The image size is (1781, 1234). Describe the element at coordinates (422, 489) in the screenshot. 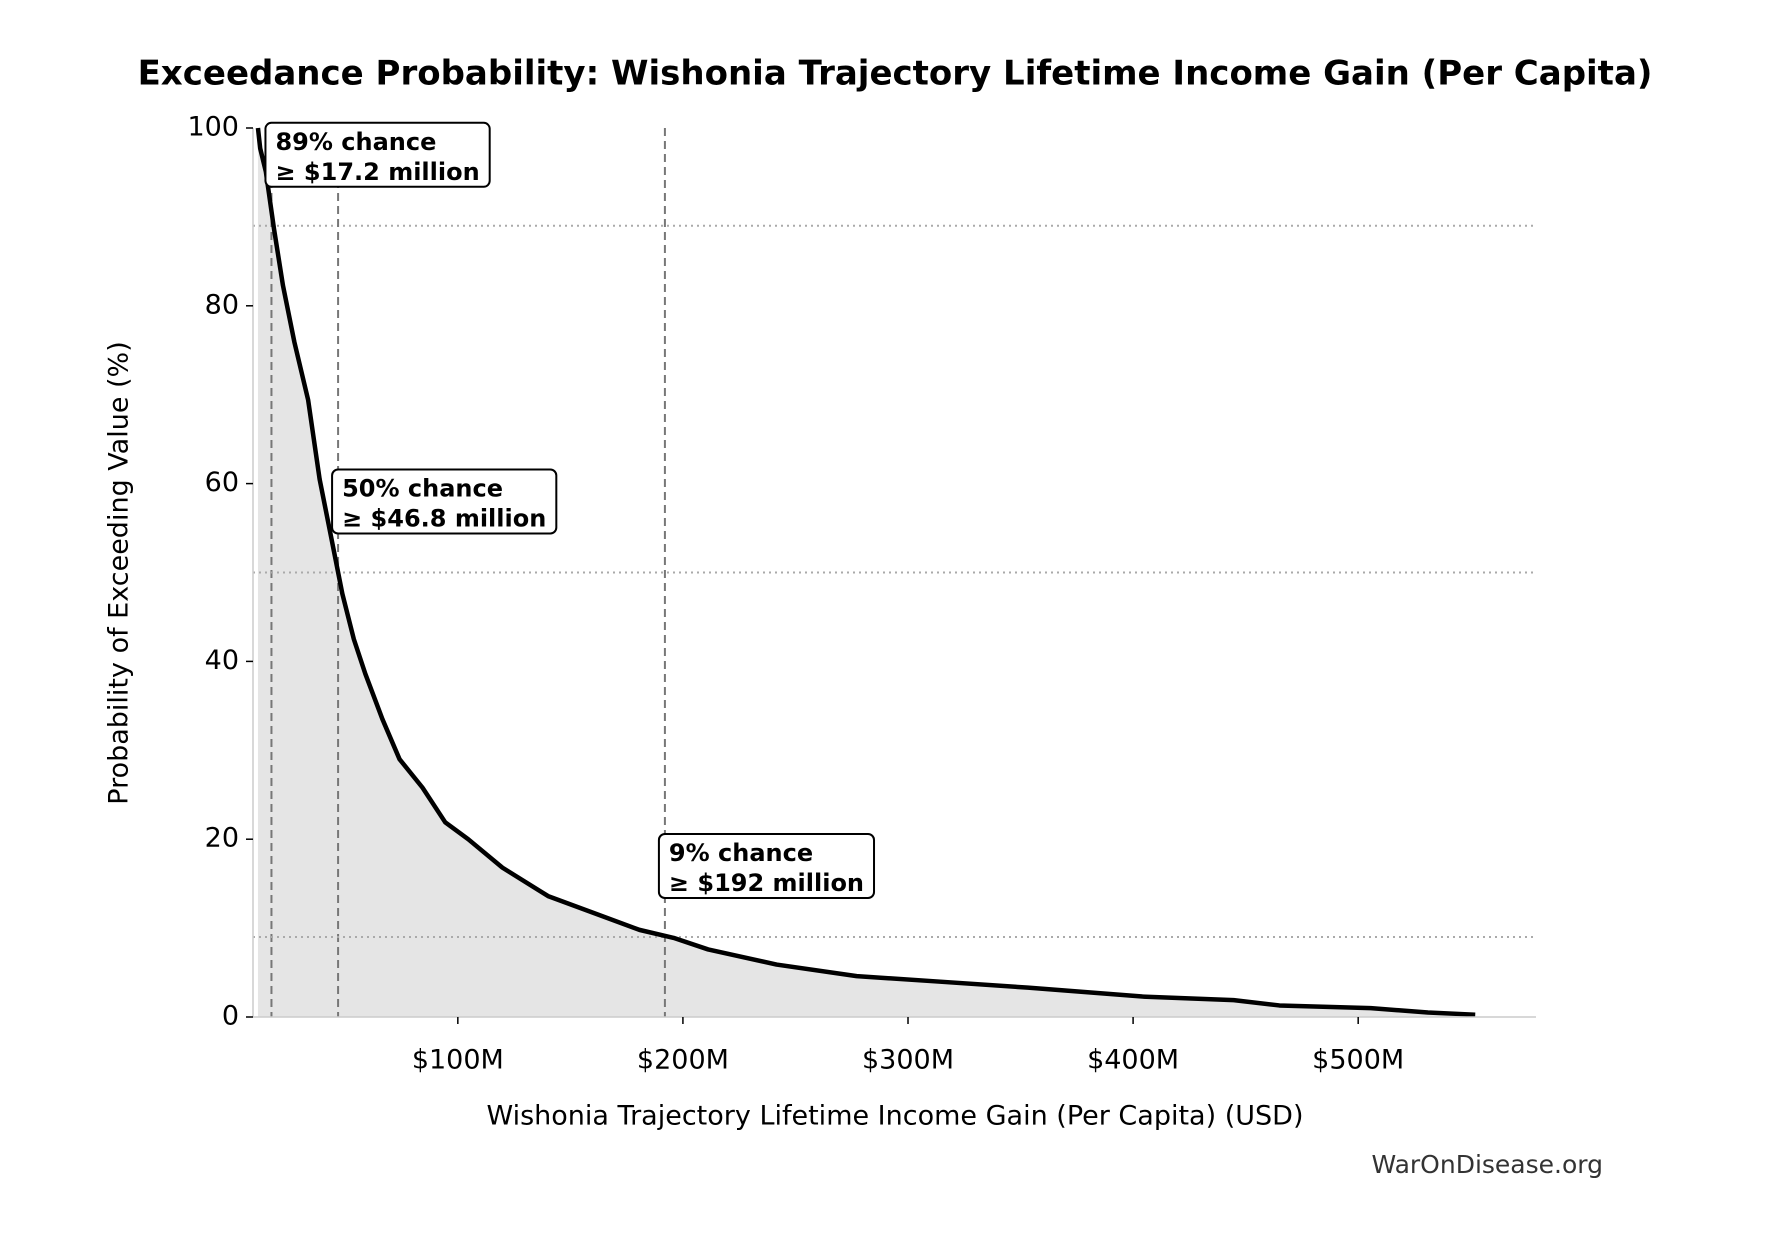

I see `annotation-text: 50% chance` at that location.